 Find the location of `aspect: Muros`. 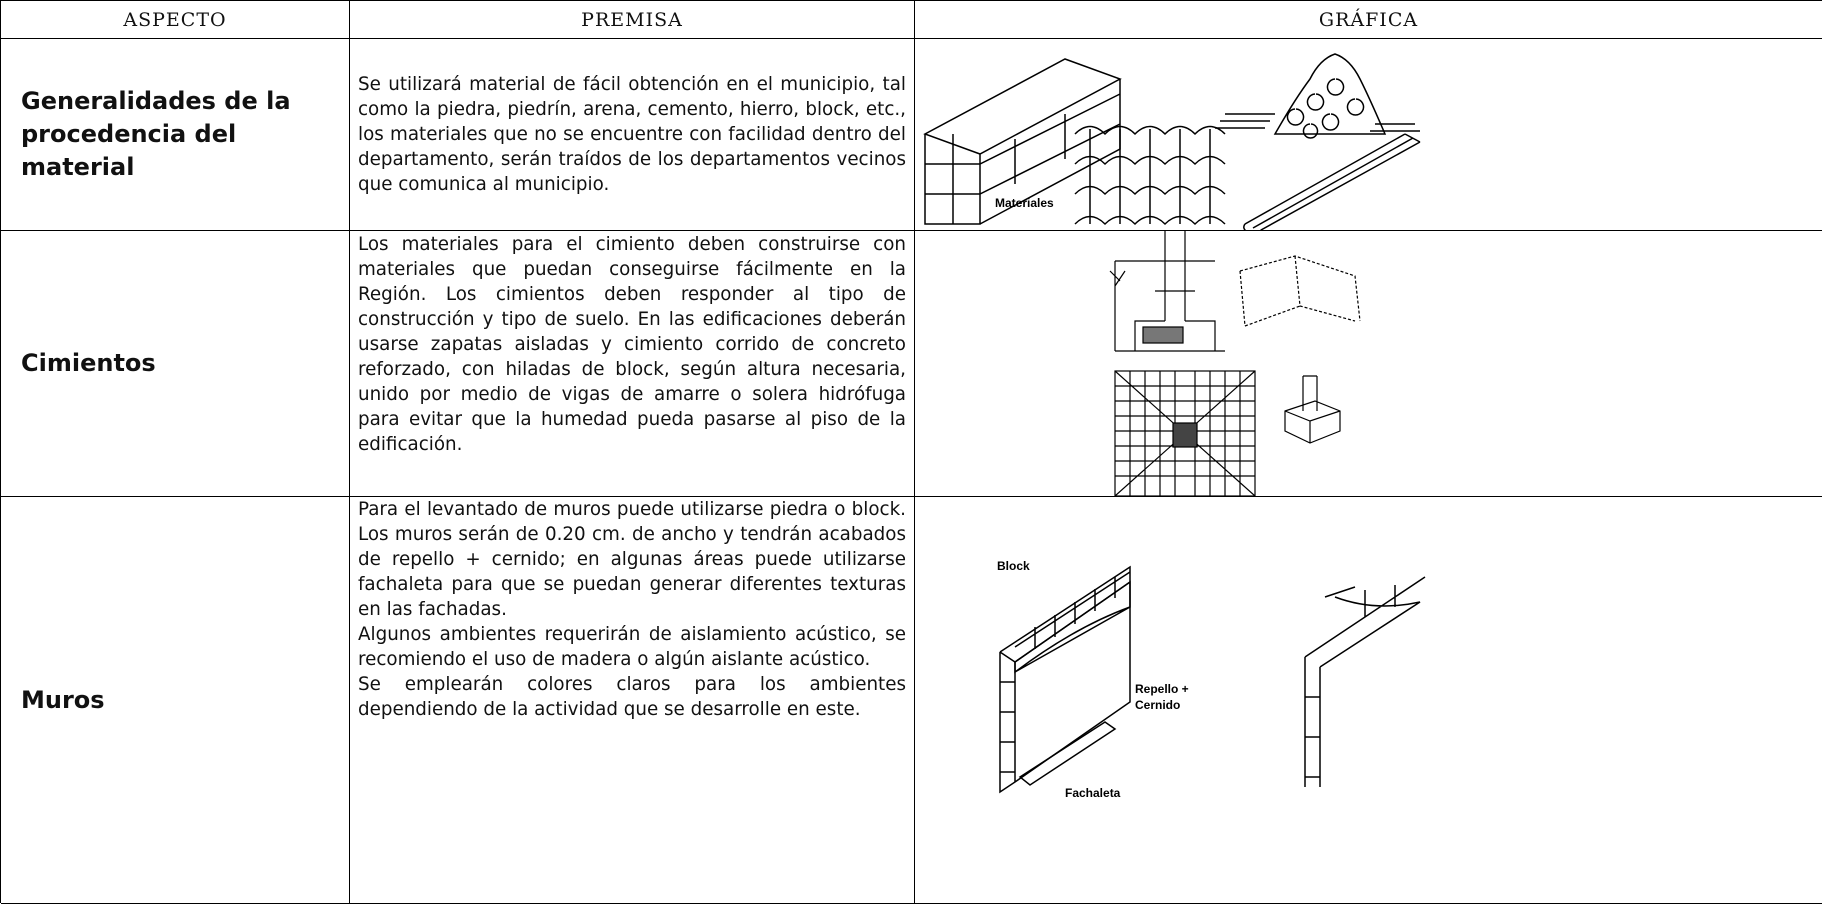

aspect: Muros is located at coordinates (175, 700).